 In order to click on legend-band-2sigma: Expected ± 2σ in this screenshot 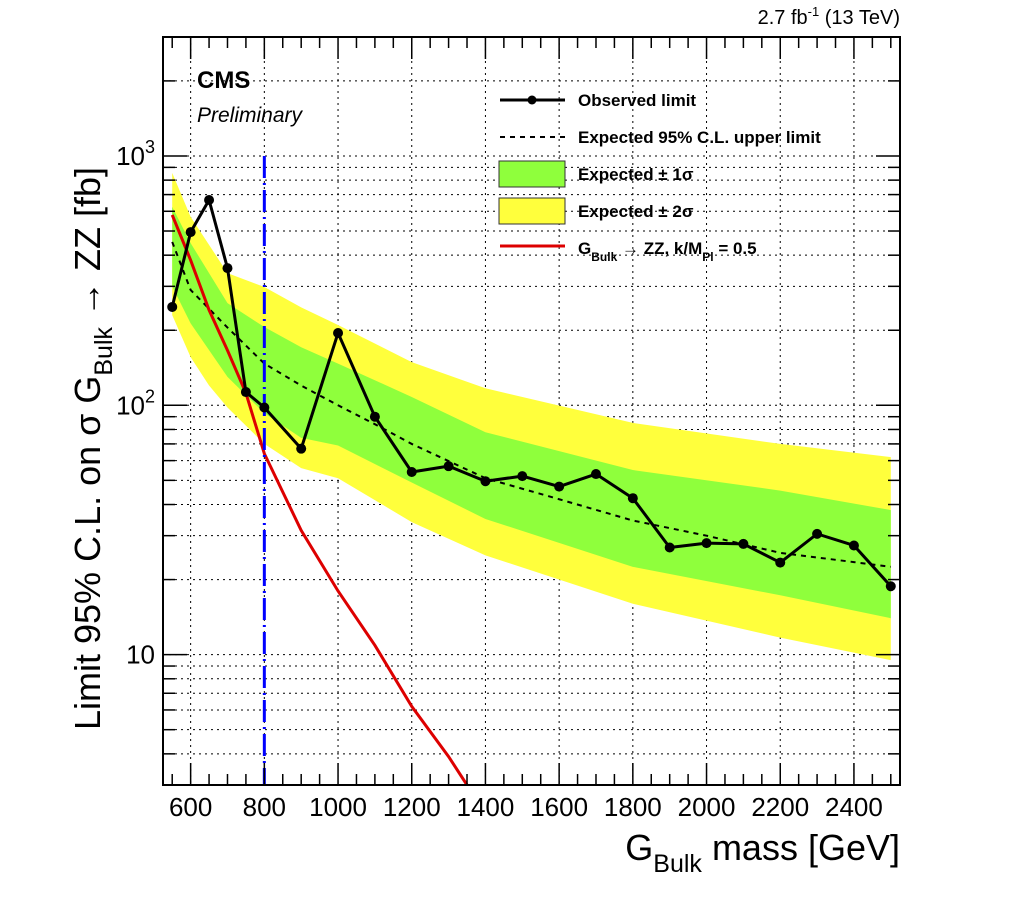, I will do `click(596, 211)`.